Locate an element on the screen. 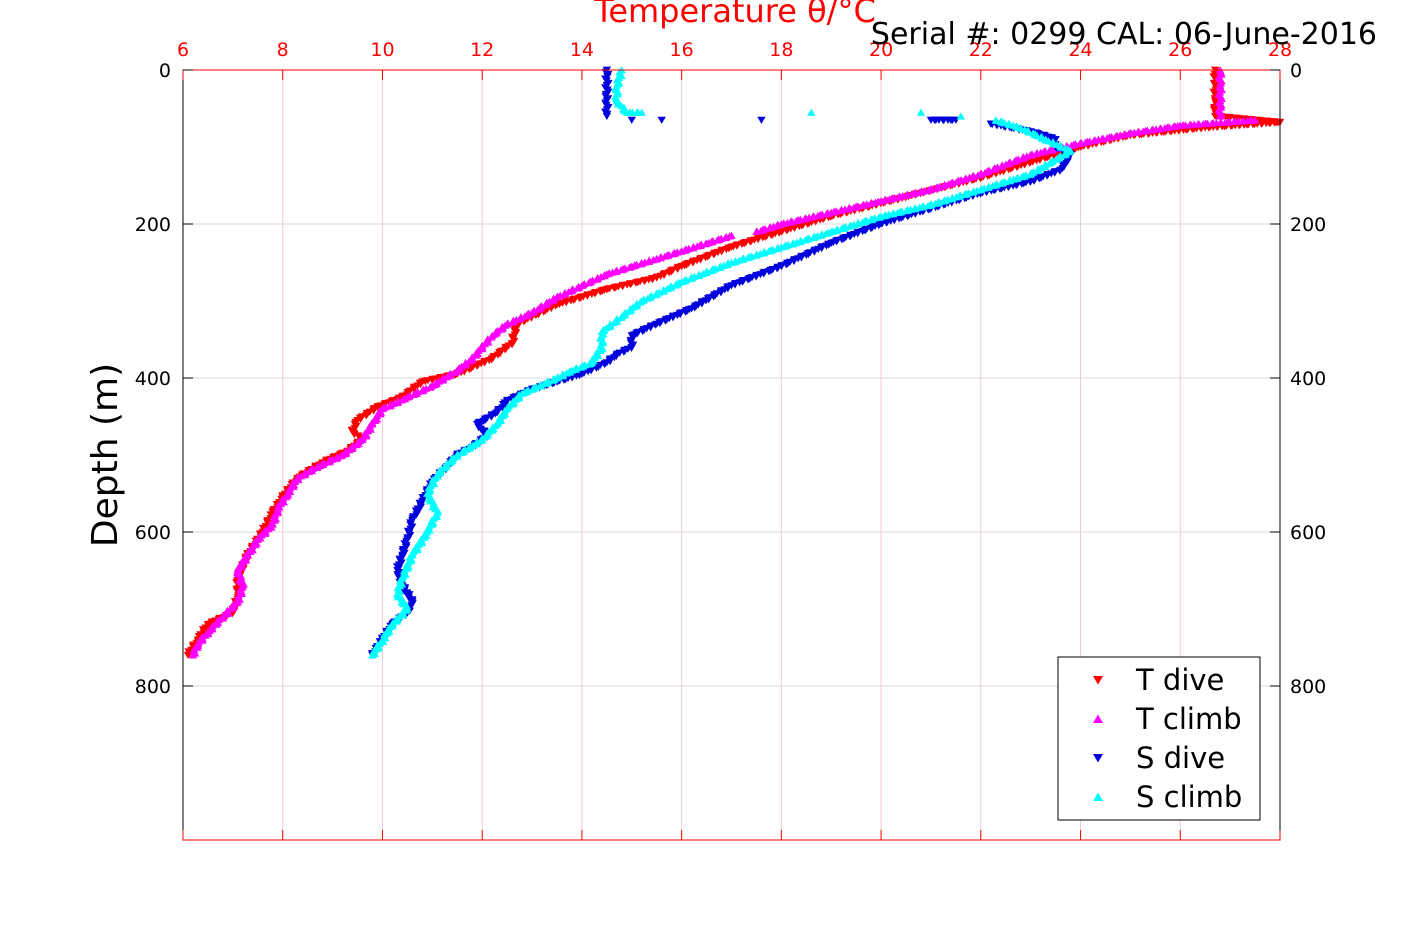 This screenshot has height=949, width=1417. y-axis-label: Depth (m) is located at coordinates (105, 455).